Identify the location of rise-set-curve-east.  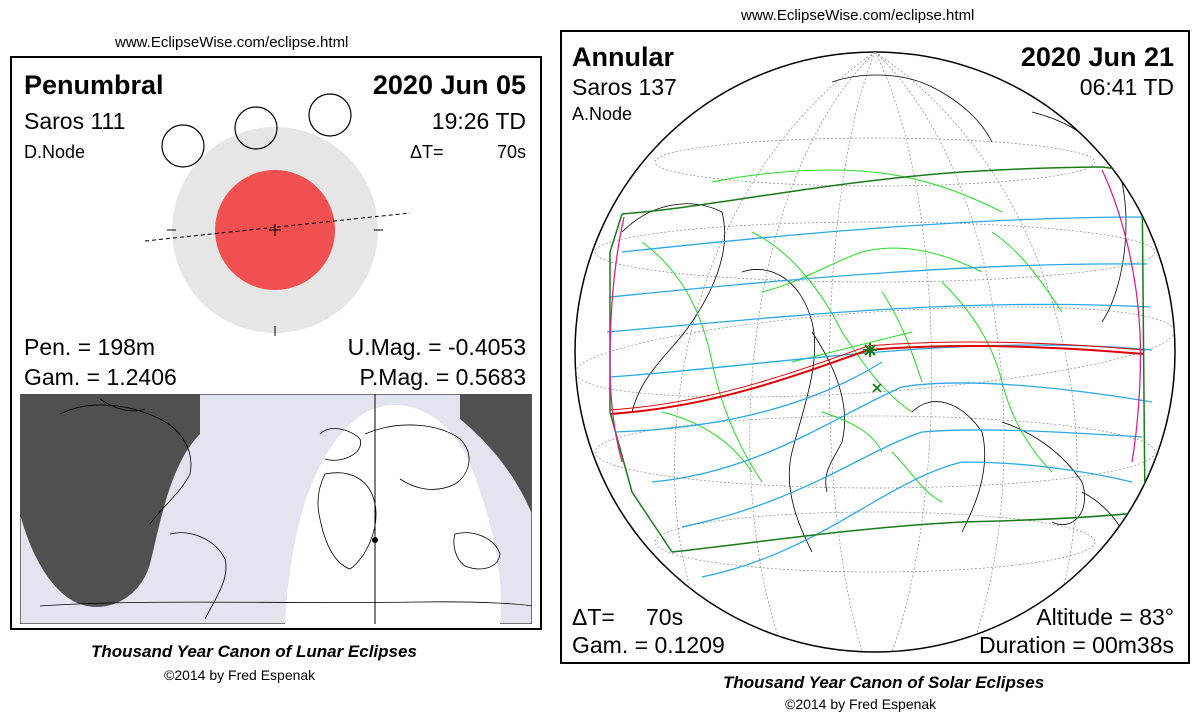
(1121, 316).